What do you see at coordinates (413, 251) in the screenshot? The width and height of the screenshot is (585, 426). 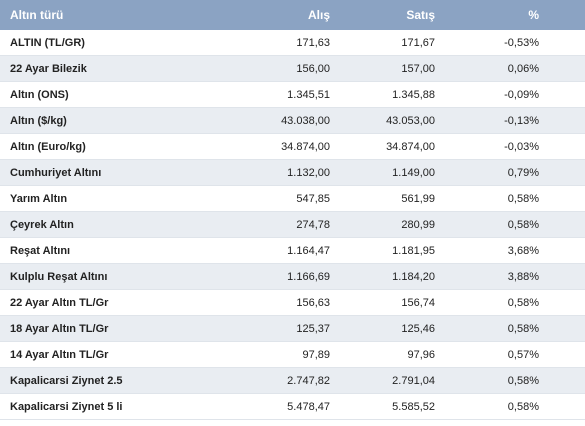 I see `sell-cell: 1.181,95` at bounding box center [413, 251].